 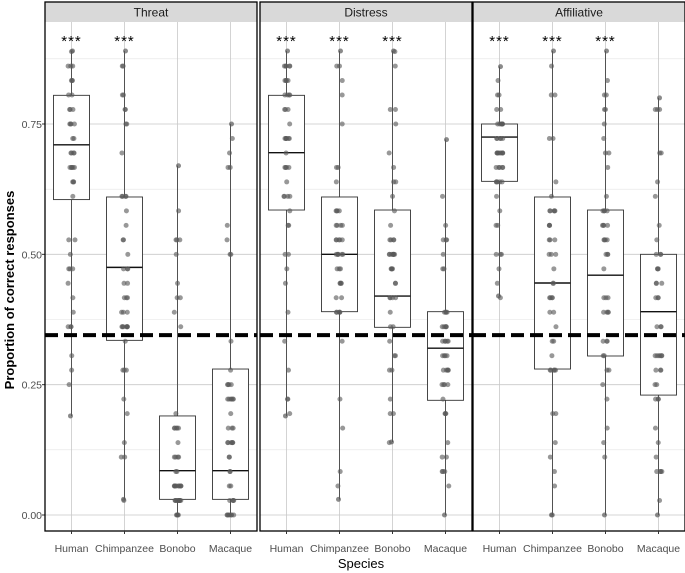 What do you see at coordinates (151, 12) in the screenshot?
I see `facet-strip` at bounding box center [151, 12].